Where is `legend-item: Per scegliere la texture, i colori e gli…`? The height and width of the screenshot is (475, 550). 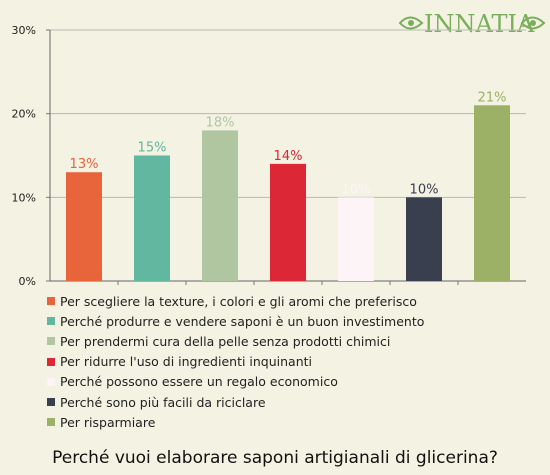 legend-item: Per scegliere la texture, i colori e gli… is located at coordinates (287, 301).